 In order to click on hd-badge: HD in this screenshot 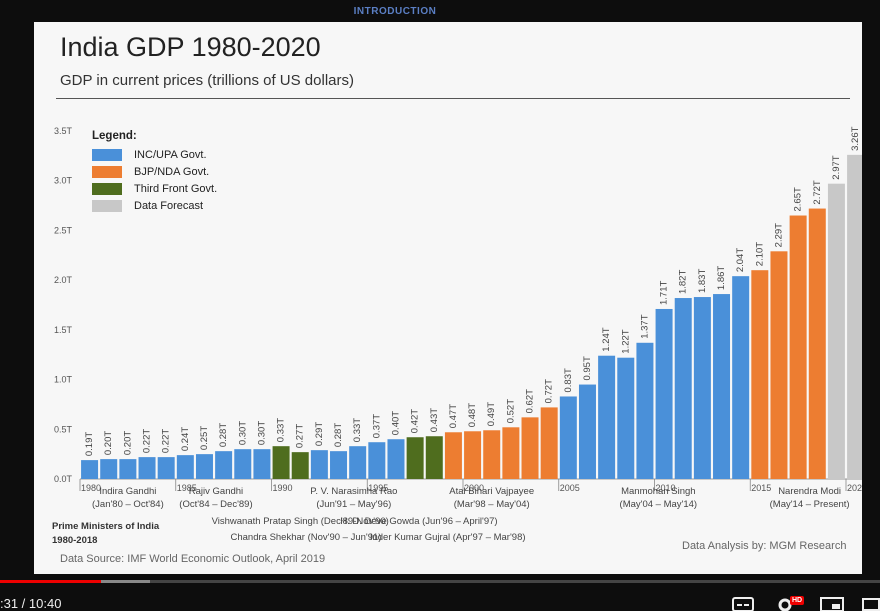, I will do `click(797, 600)`.